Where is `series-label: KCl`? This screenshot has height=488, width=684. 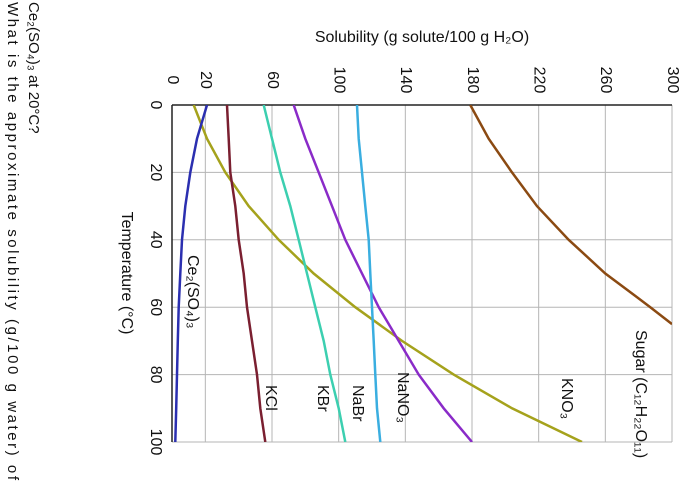
series-label: KCl is located at coordinates (270, 398).